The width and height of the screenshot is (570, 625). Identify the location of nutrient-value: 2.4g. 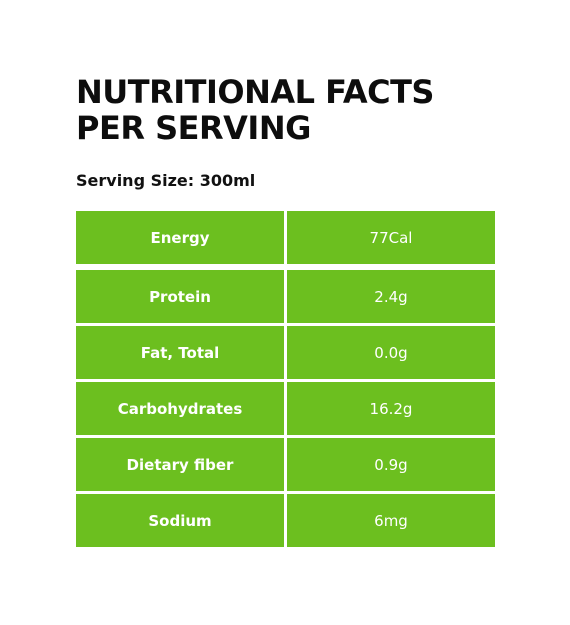
(391, 296).